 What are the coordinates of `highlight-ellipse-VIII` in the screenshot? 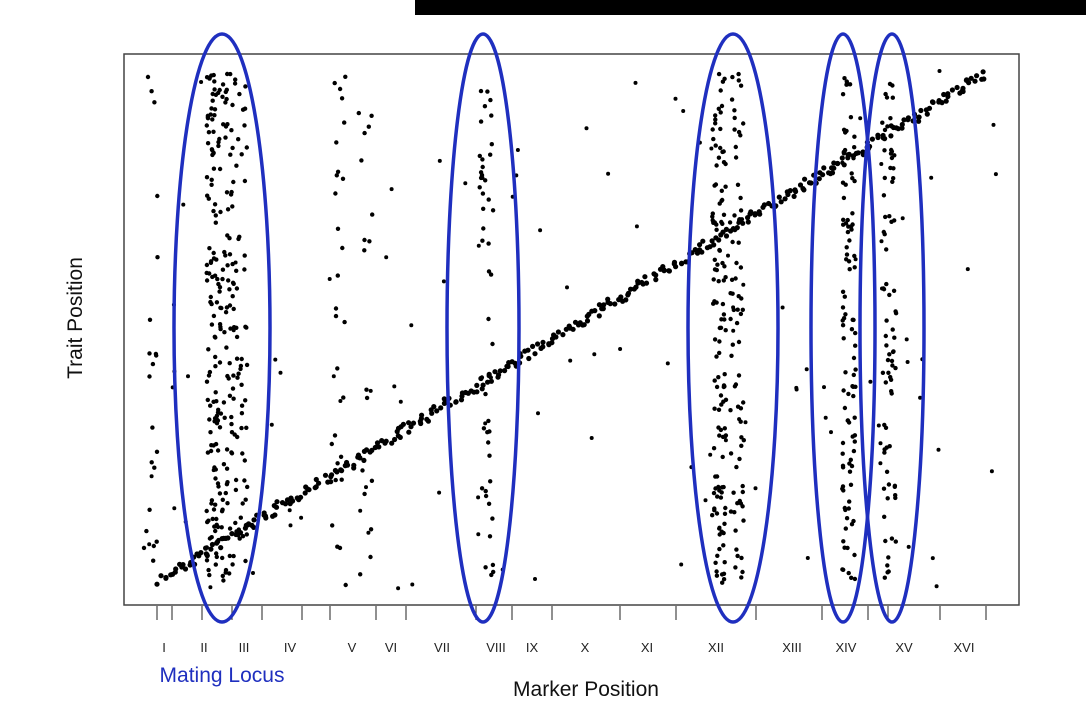 It's located at (483, 328).